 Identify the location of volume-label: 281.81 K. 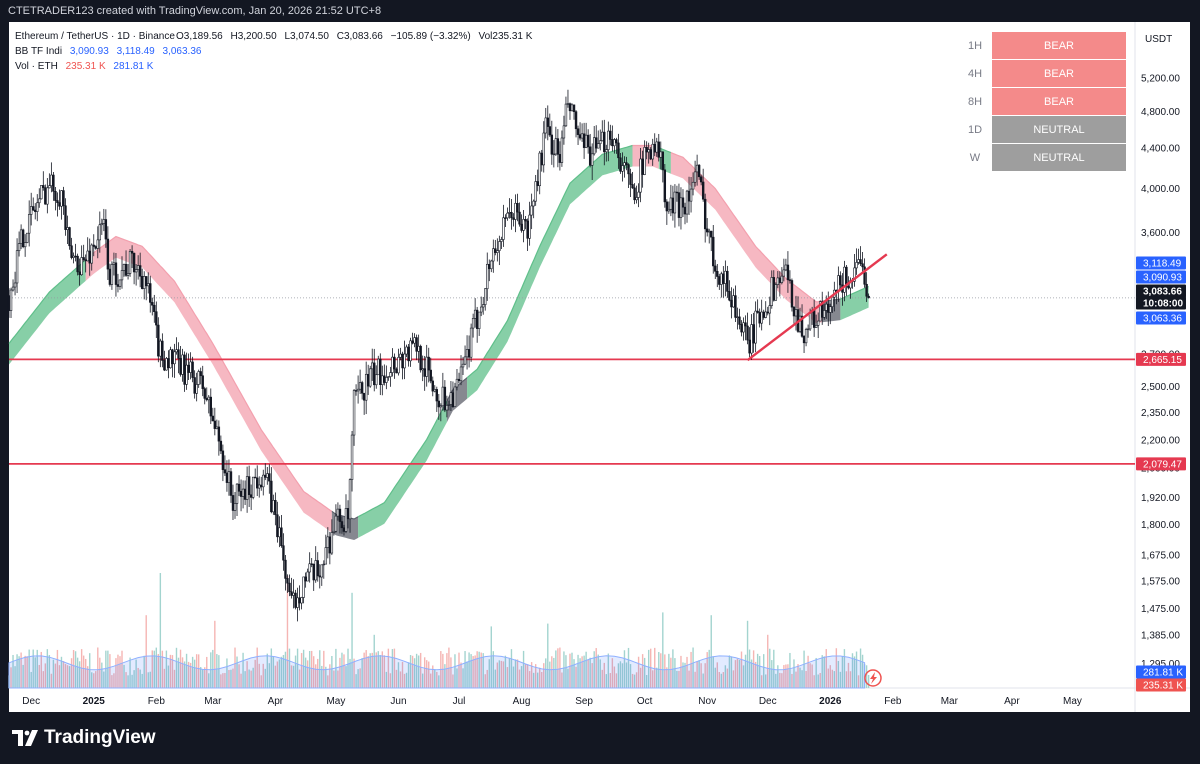
(1163, 673).